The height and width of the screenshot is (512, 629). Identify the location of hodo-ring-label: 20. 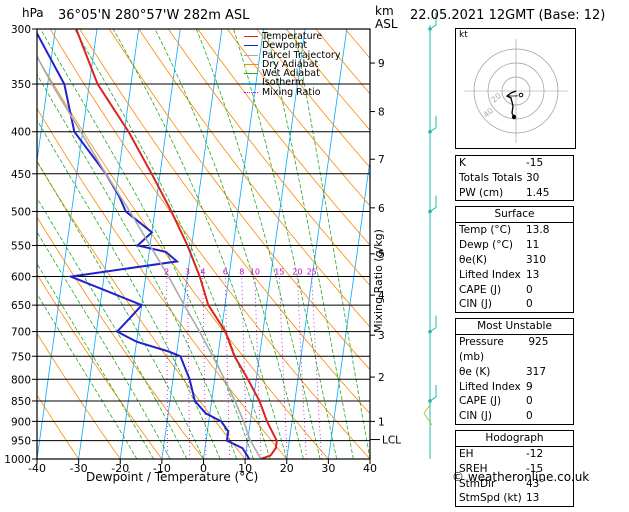
(497, 97).